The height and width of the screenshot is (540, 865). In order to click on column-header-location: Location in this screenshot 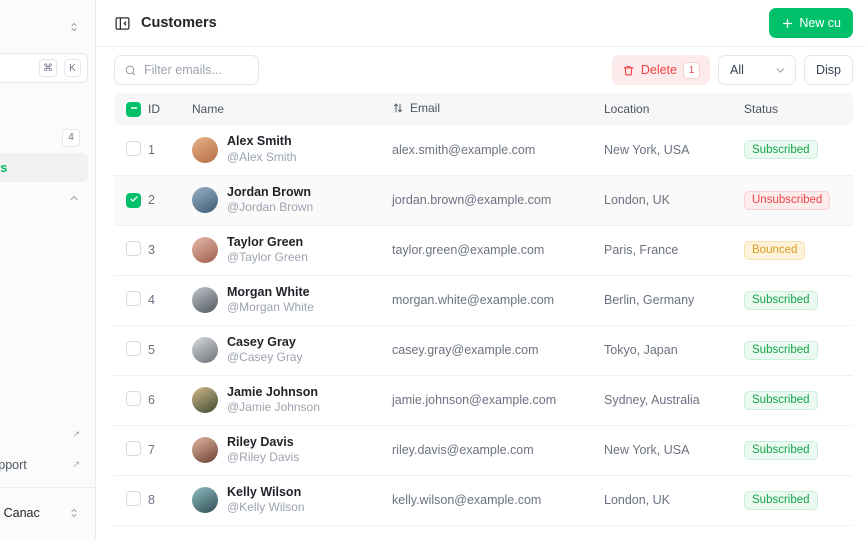, I will do `click(674, 109)`.